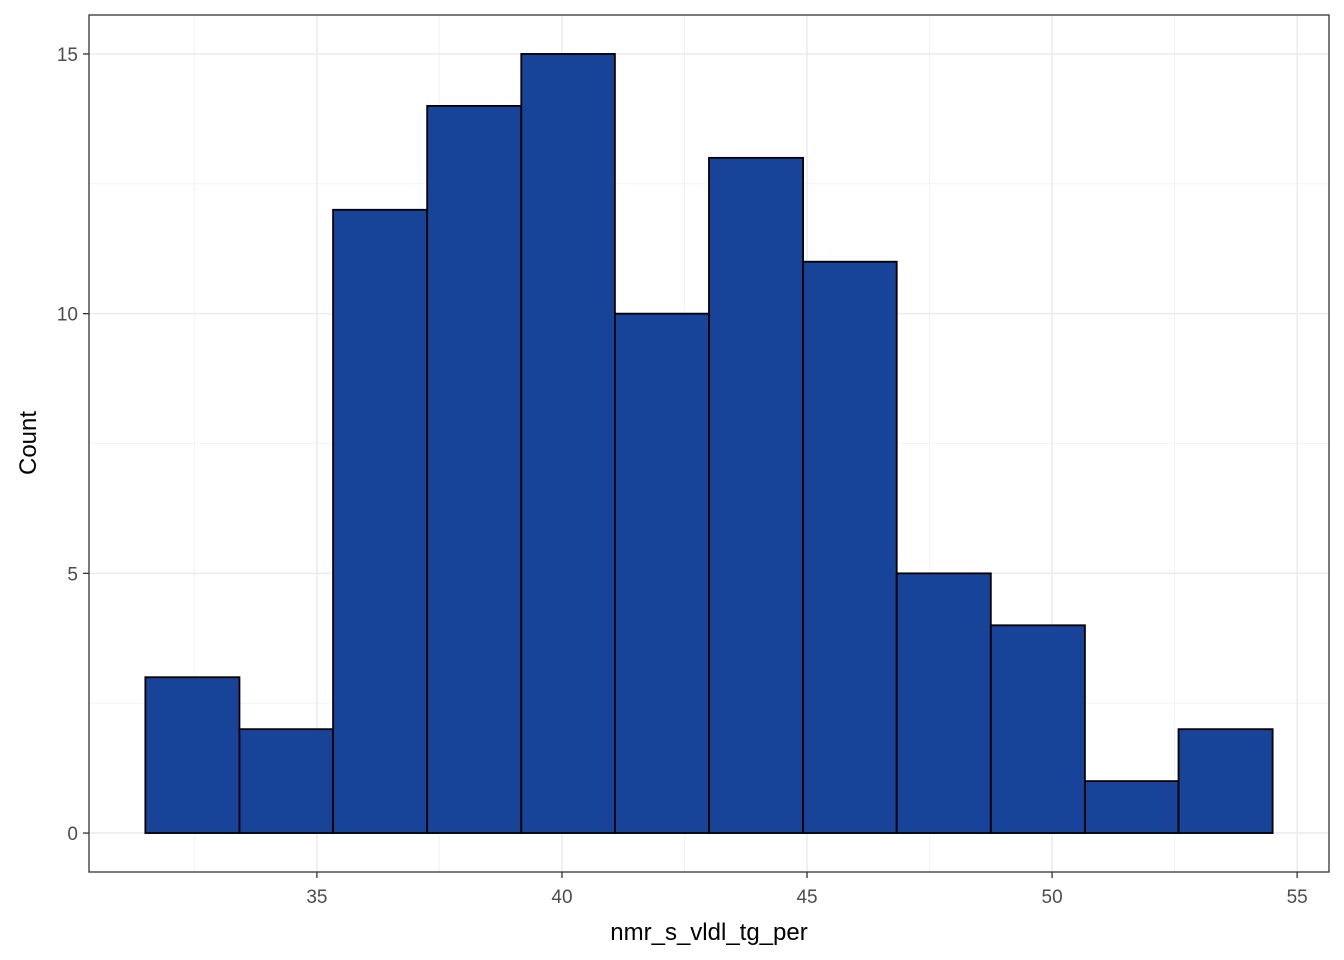 The image size is (1344, 960). What do you see at coordinates (806, 897) in the screenshot?
I see `x-tick-label: 45` at bounding box center [806, 897].